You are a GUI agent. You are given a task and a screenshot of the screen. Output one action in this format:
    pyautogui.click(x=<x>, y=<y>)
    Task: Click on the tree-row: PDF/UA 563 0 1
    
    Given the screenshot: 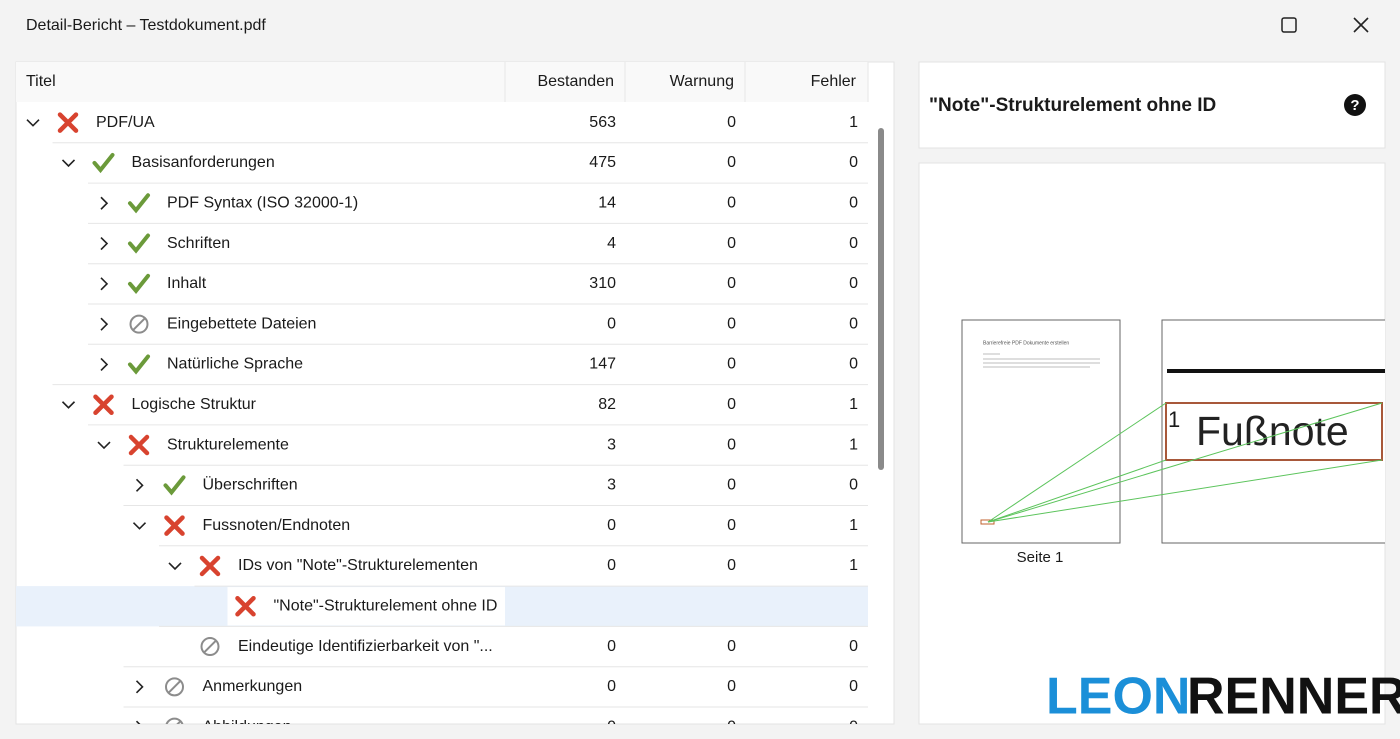 What is the action you would take?
    pyautogui.click(x=442, y=122)
    